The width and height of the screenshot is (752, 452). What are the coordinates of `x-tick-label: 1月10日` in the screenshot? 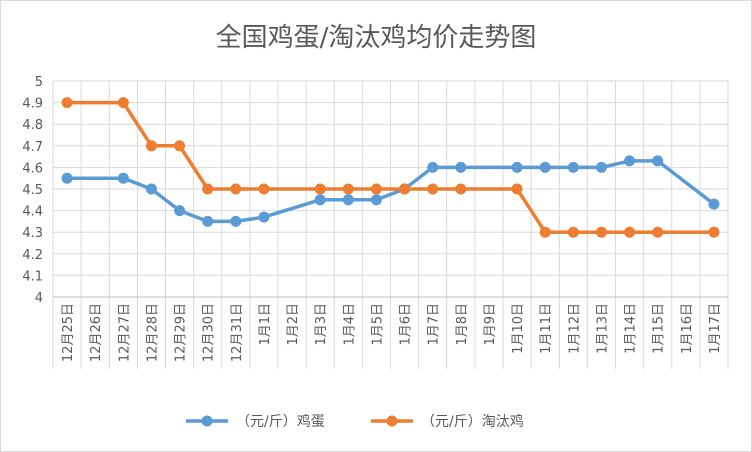 It's located at (518, 328).